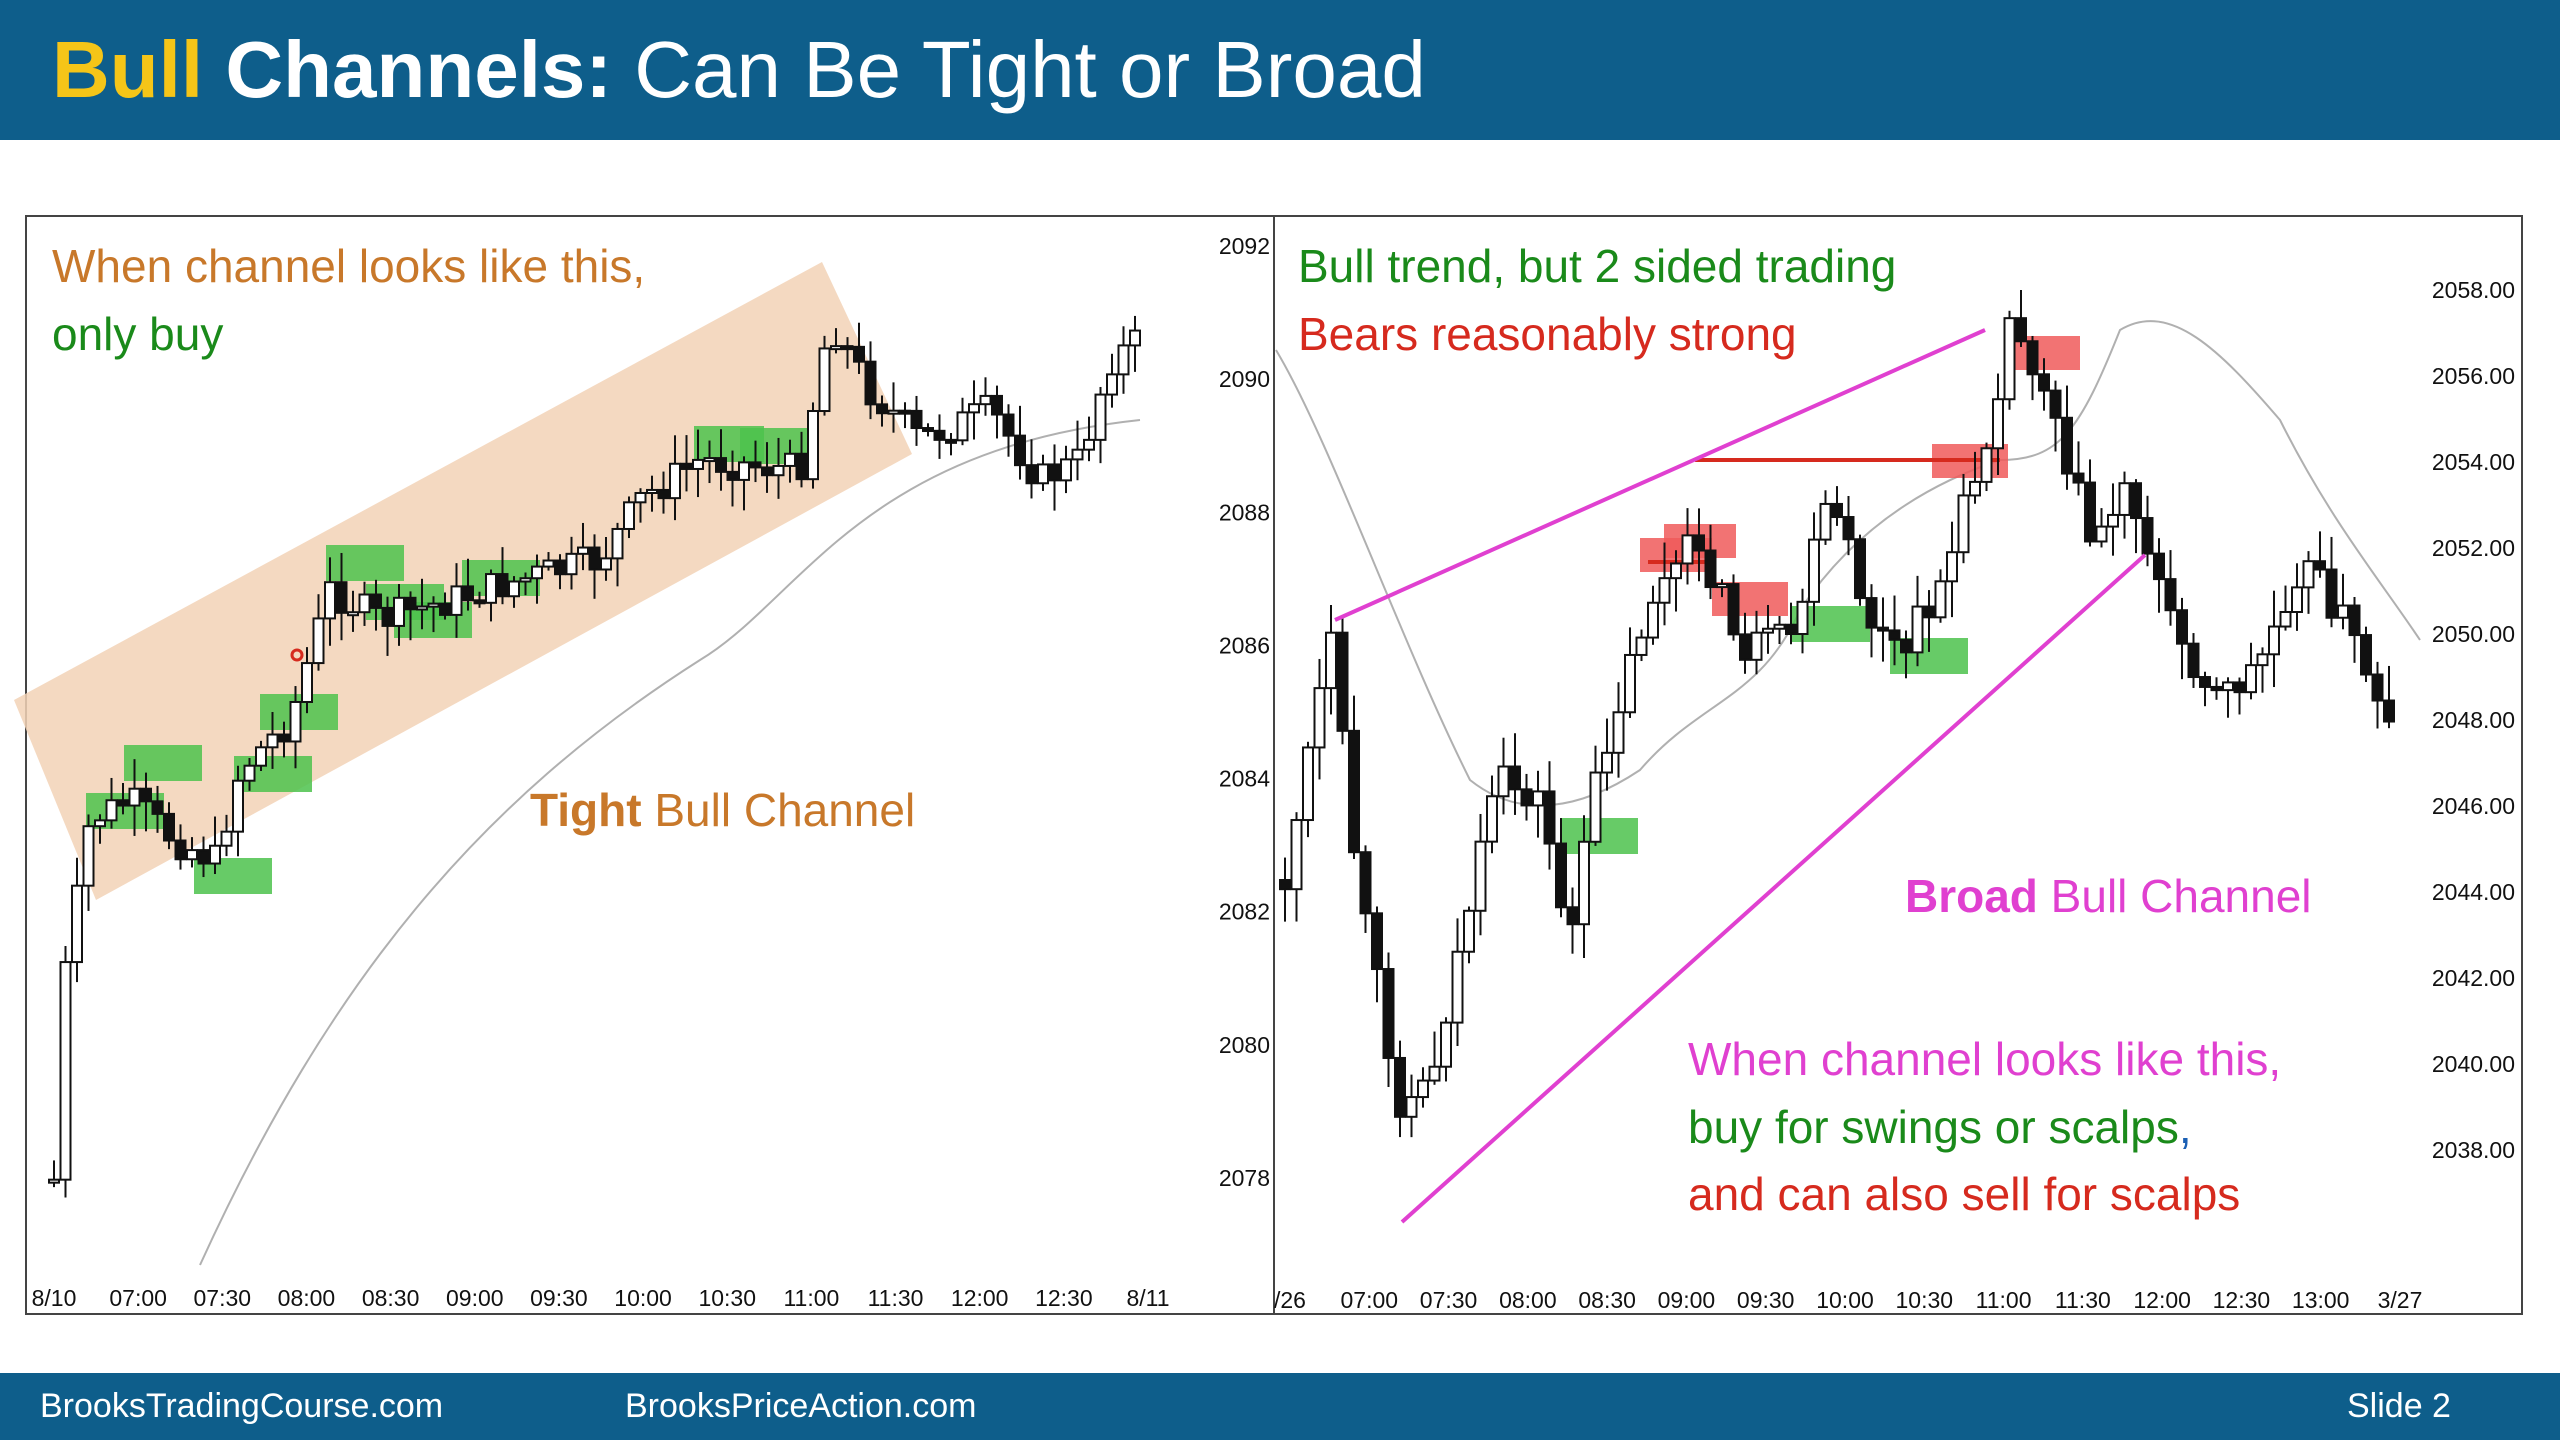 This screenshot has width=2560, height=1440. What do you see at coordinates (1244, 645) in the screenshot?
I see `right-yleft-tick: 2086` at bounding box center [1244, 645].